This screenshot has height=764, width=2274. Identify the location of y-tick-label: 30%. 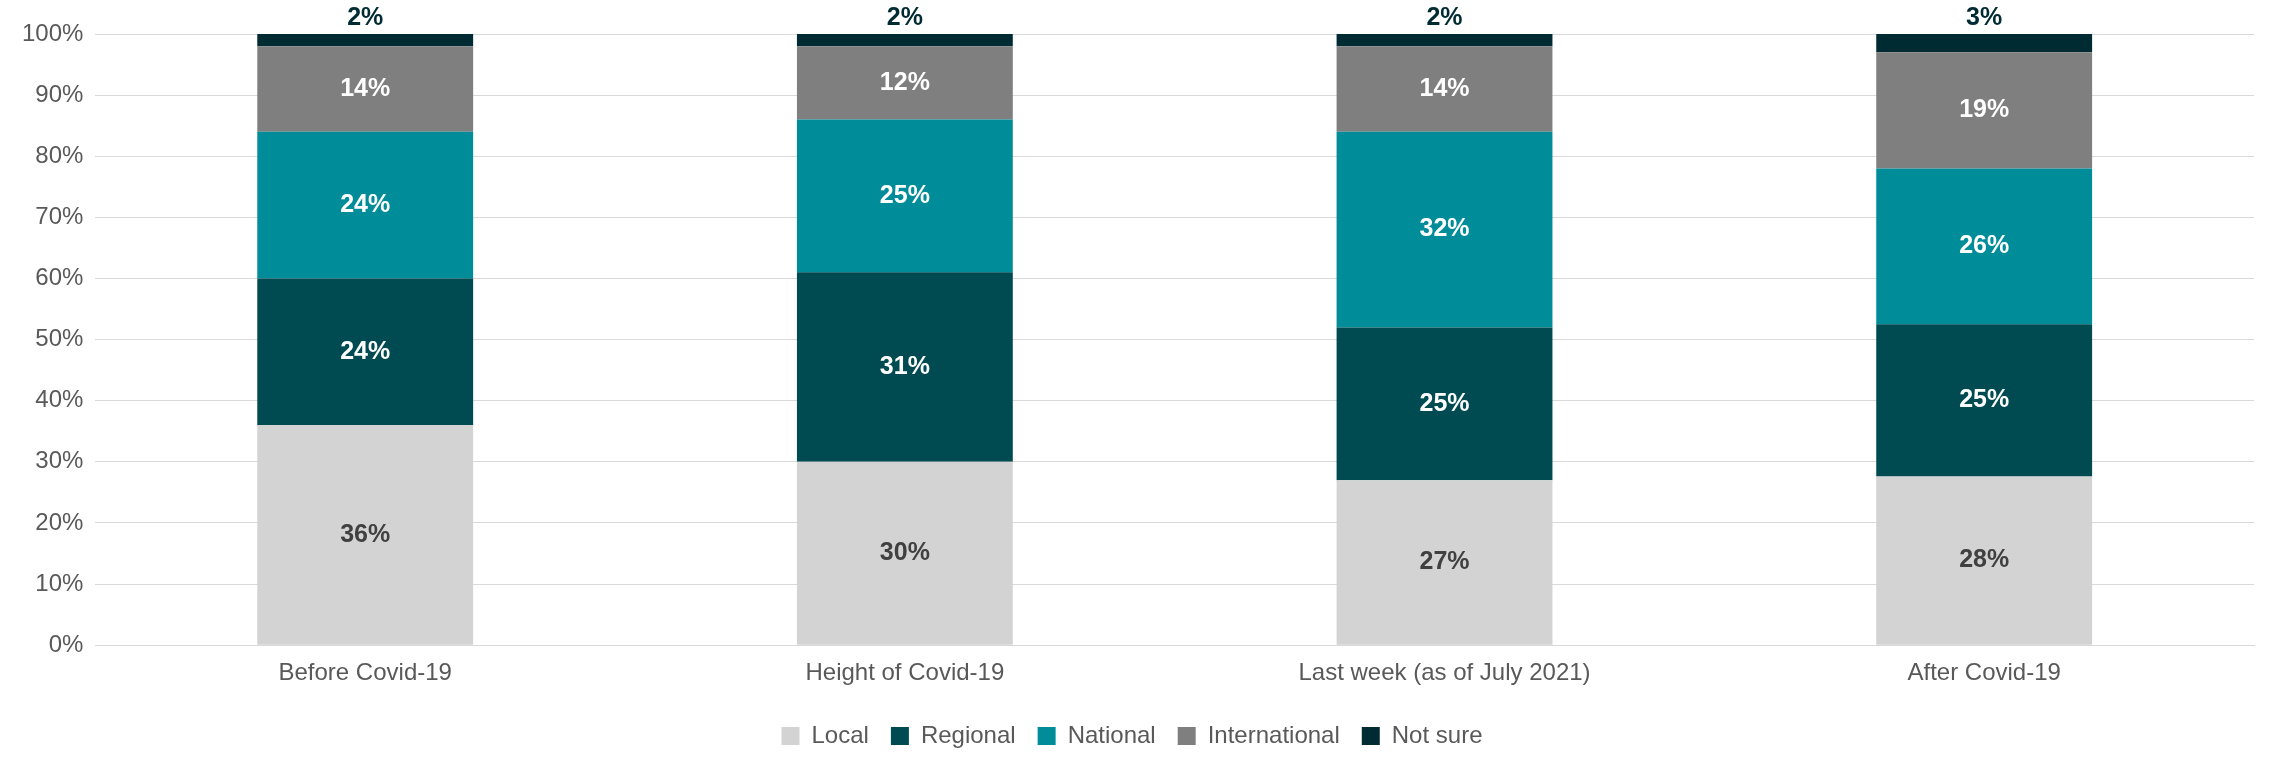
(59, 460).